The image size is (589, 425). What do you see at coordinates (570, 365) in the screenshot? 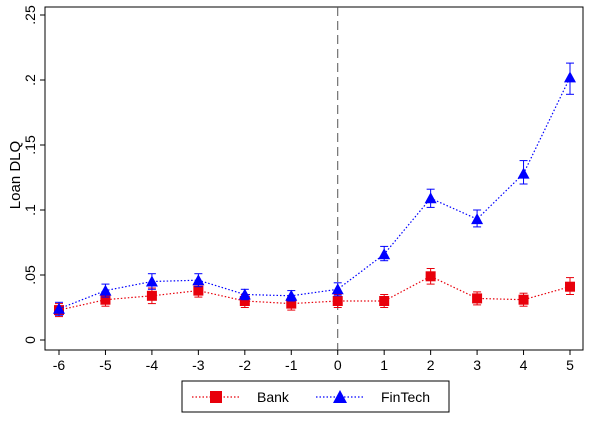
I see `x-tick-label: 5` at bounding box center [570, 365].